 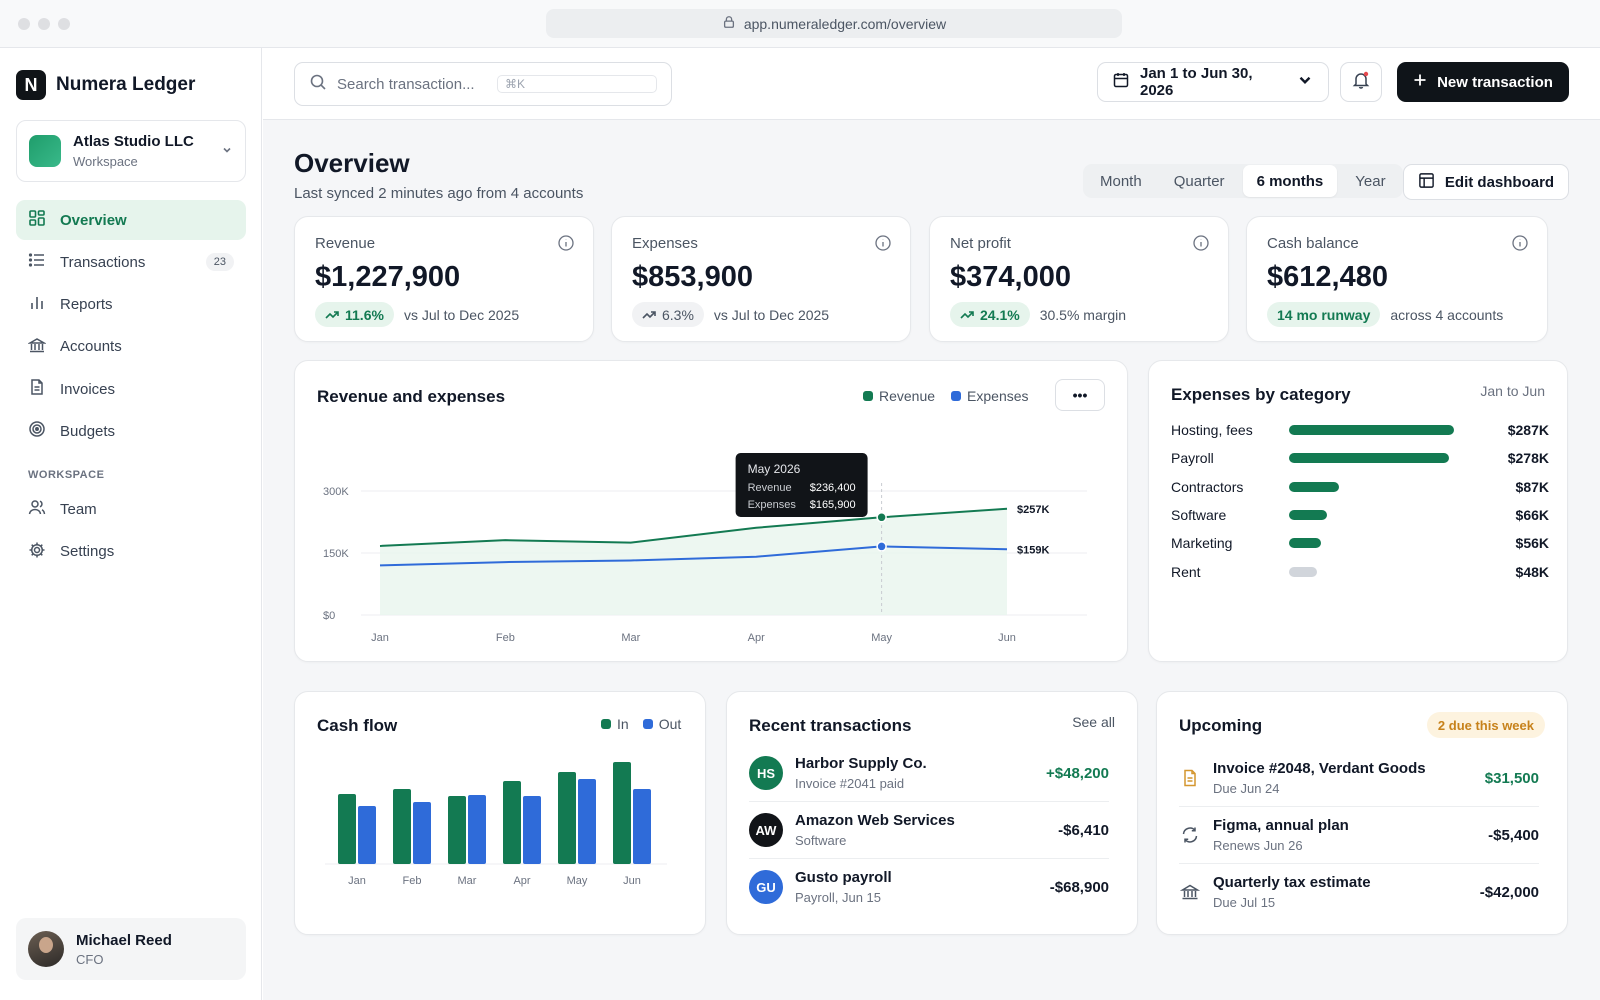 What do you see at coordinates (1244, 902) in the screenshot?
I see `upcoming-date: Due Jul 15` at bounding box center [1244, 902].